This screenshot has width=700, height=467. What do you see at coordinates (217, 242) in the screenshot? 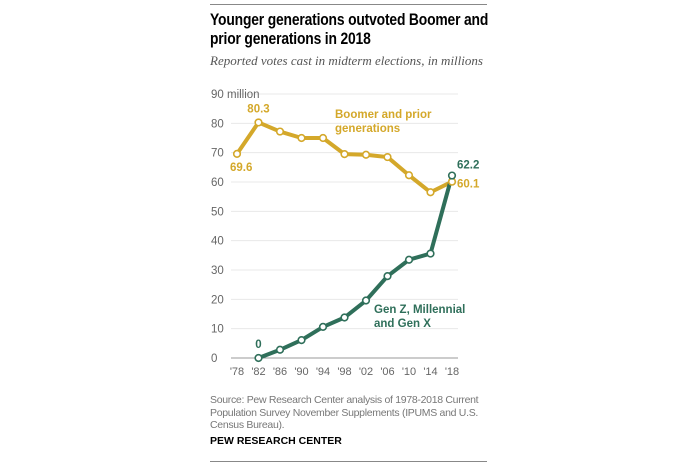
I see `y-tick-label: 40` at bounding box center [217, 242].